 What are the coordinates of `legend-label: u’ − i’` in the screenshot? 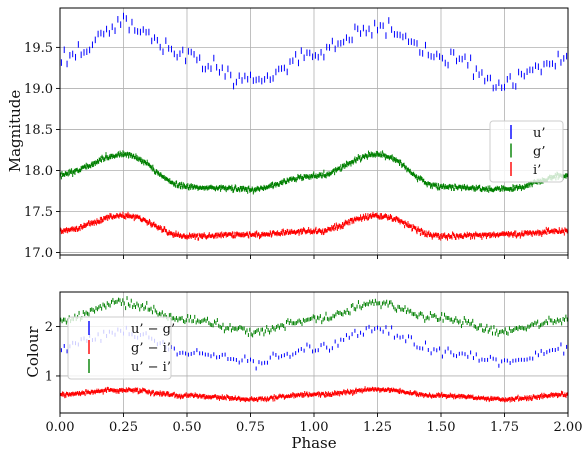 It's located at (151, 367).